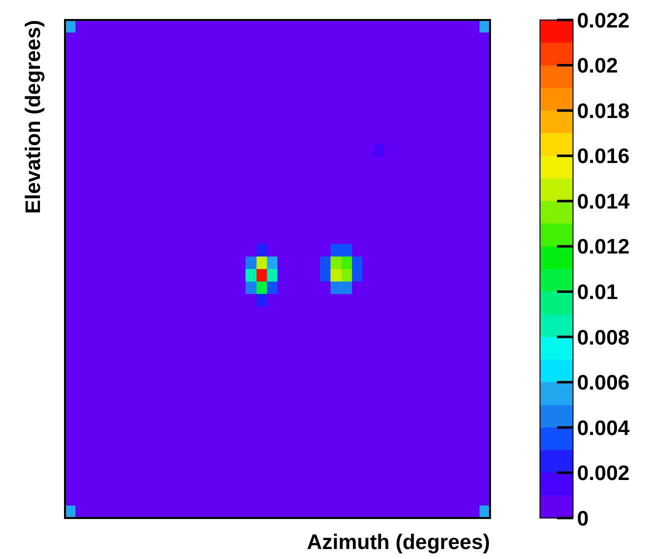 The image size is (648, 559). I want to click on x-axis-title: Azimuth (degrees), so click(398, 542).